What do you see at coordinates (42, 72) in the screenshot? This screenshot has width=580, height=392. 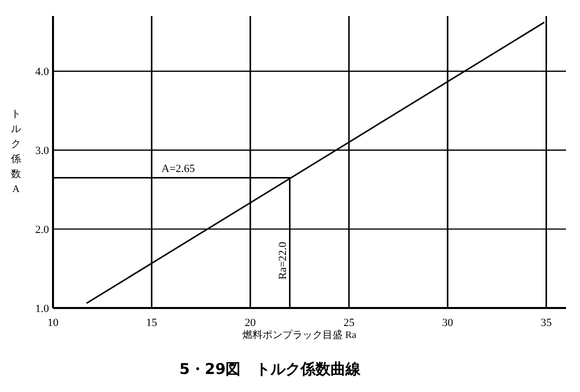 I see `y-tick-label: 4.0` at bounding box center [42, 72].